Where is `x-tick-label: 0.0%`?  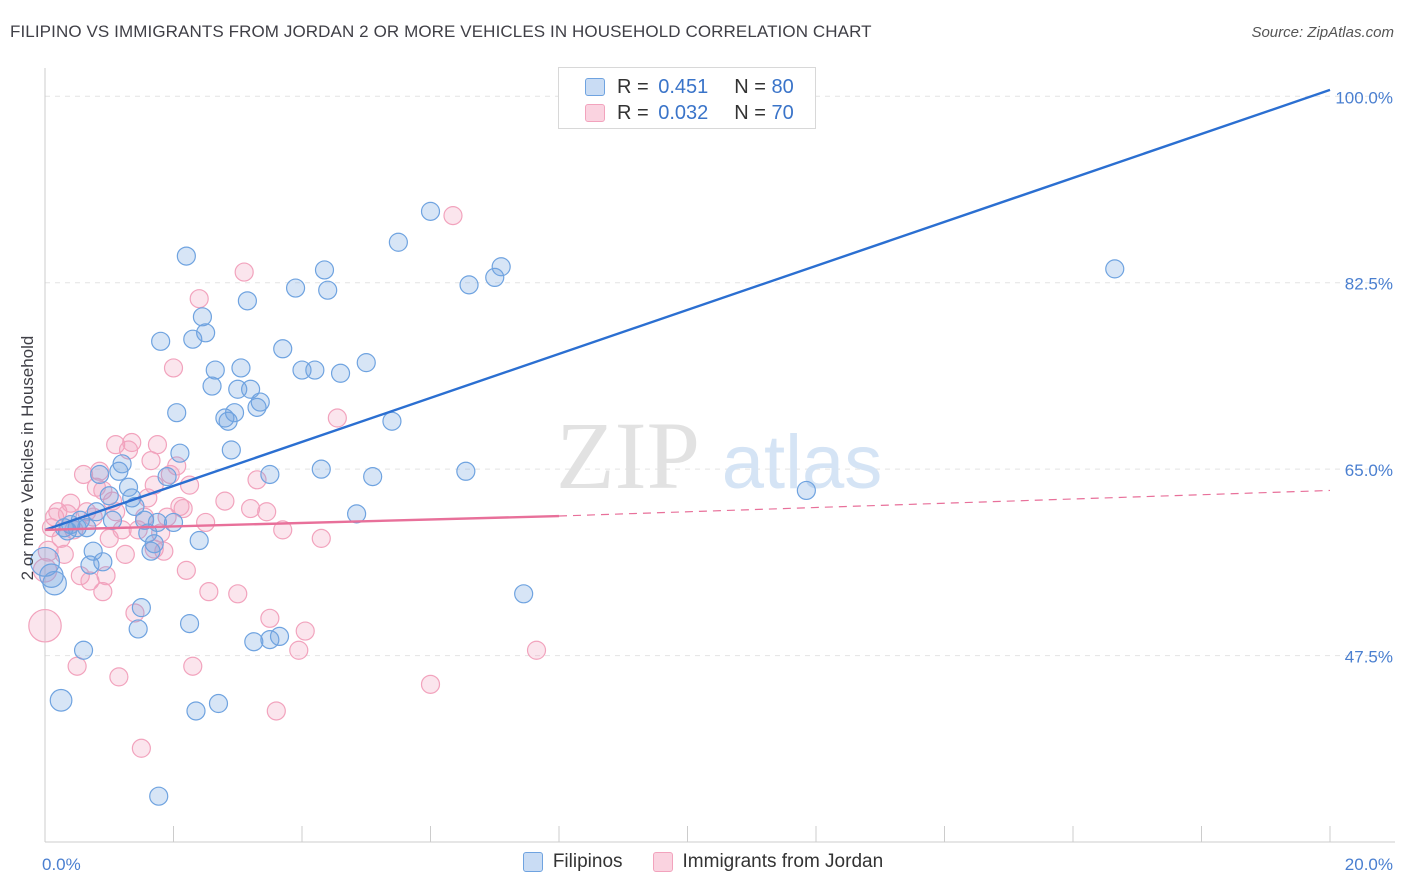
x-tick-label: 0.0% is located at coordinates (61, 864).